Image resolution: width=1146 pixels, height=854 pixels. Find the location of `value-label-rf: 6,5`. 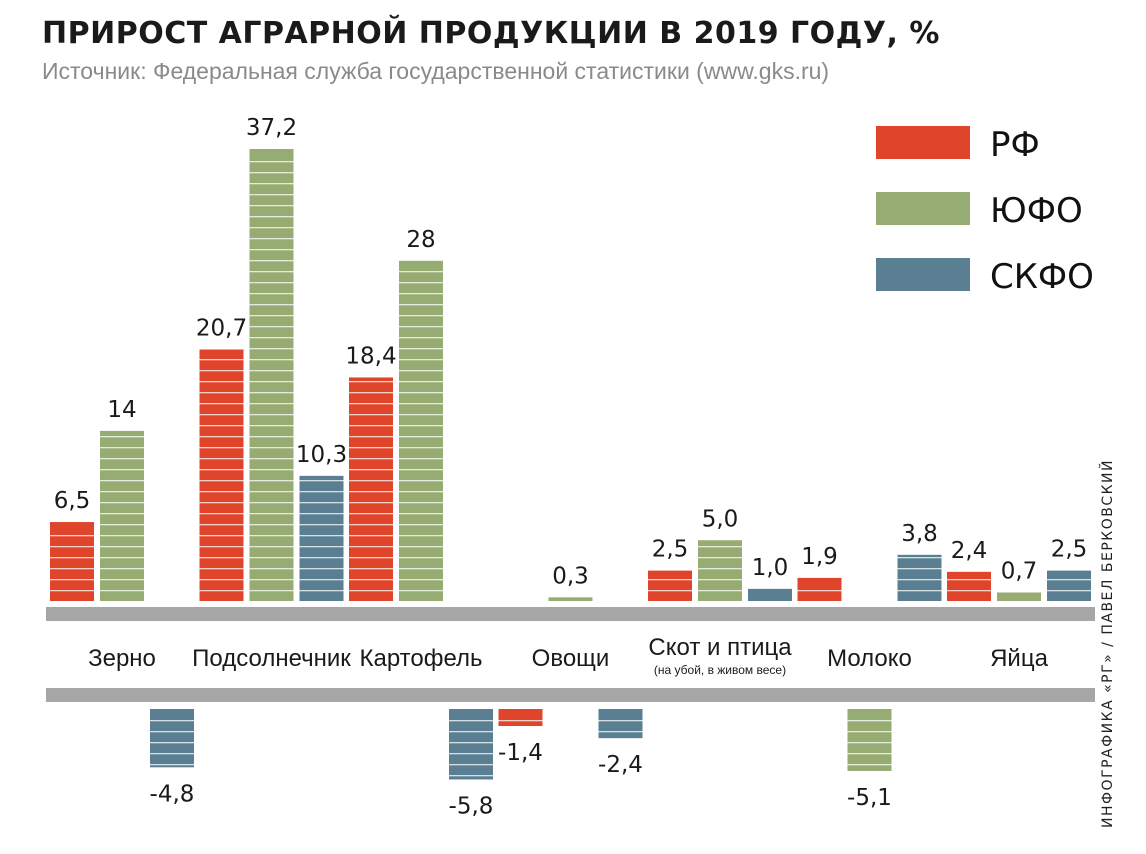

value-label-rf: 6,5 is located at coordinates (72, 501).